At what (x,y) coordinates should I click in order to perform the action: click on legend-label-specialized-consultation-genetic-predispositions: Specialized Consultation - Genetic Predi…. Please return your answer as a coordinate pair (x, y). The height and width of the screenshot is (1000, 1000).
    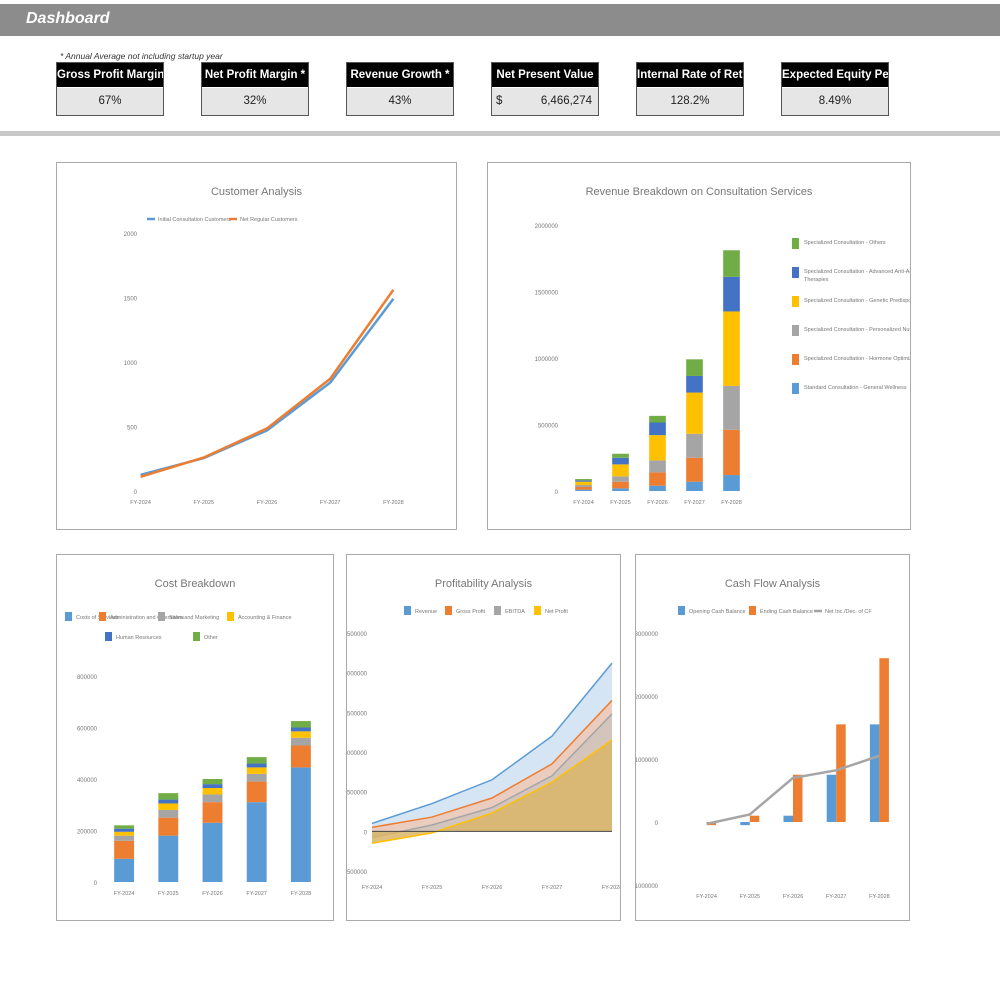
    Looking at the image, I should click on (857, 301).